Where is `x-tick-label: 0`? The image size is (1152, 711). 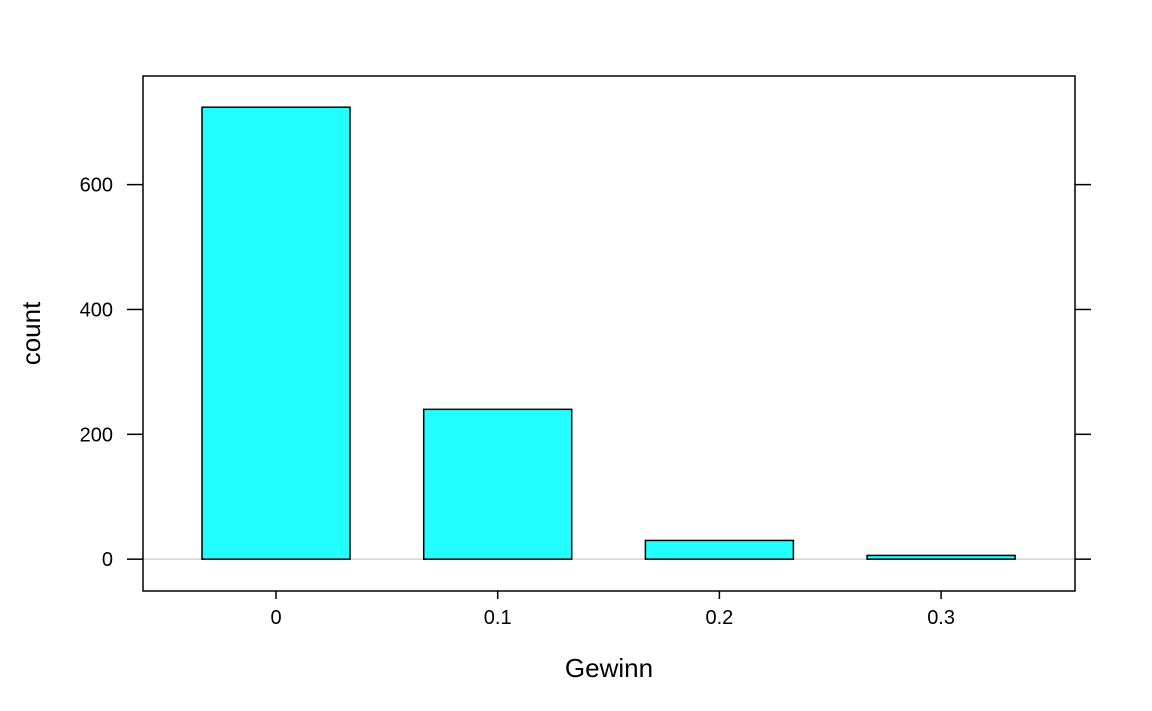
x-tick-label: 0 is located at coordinates (275, 618).